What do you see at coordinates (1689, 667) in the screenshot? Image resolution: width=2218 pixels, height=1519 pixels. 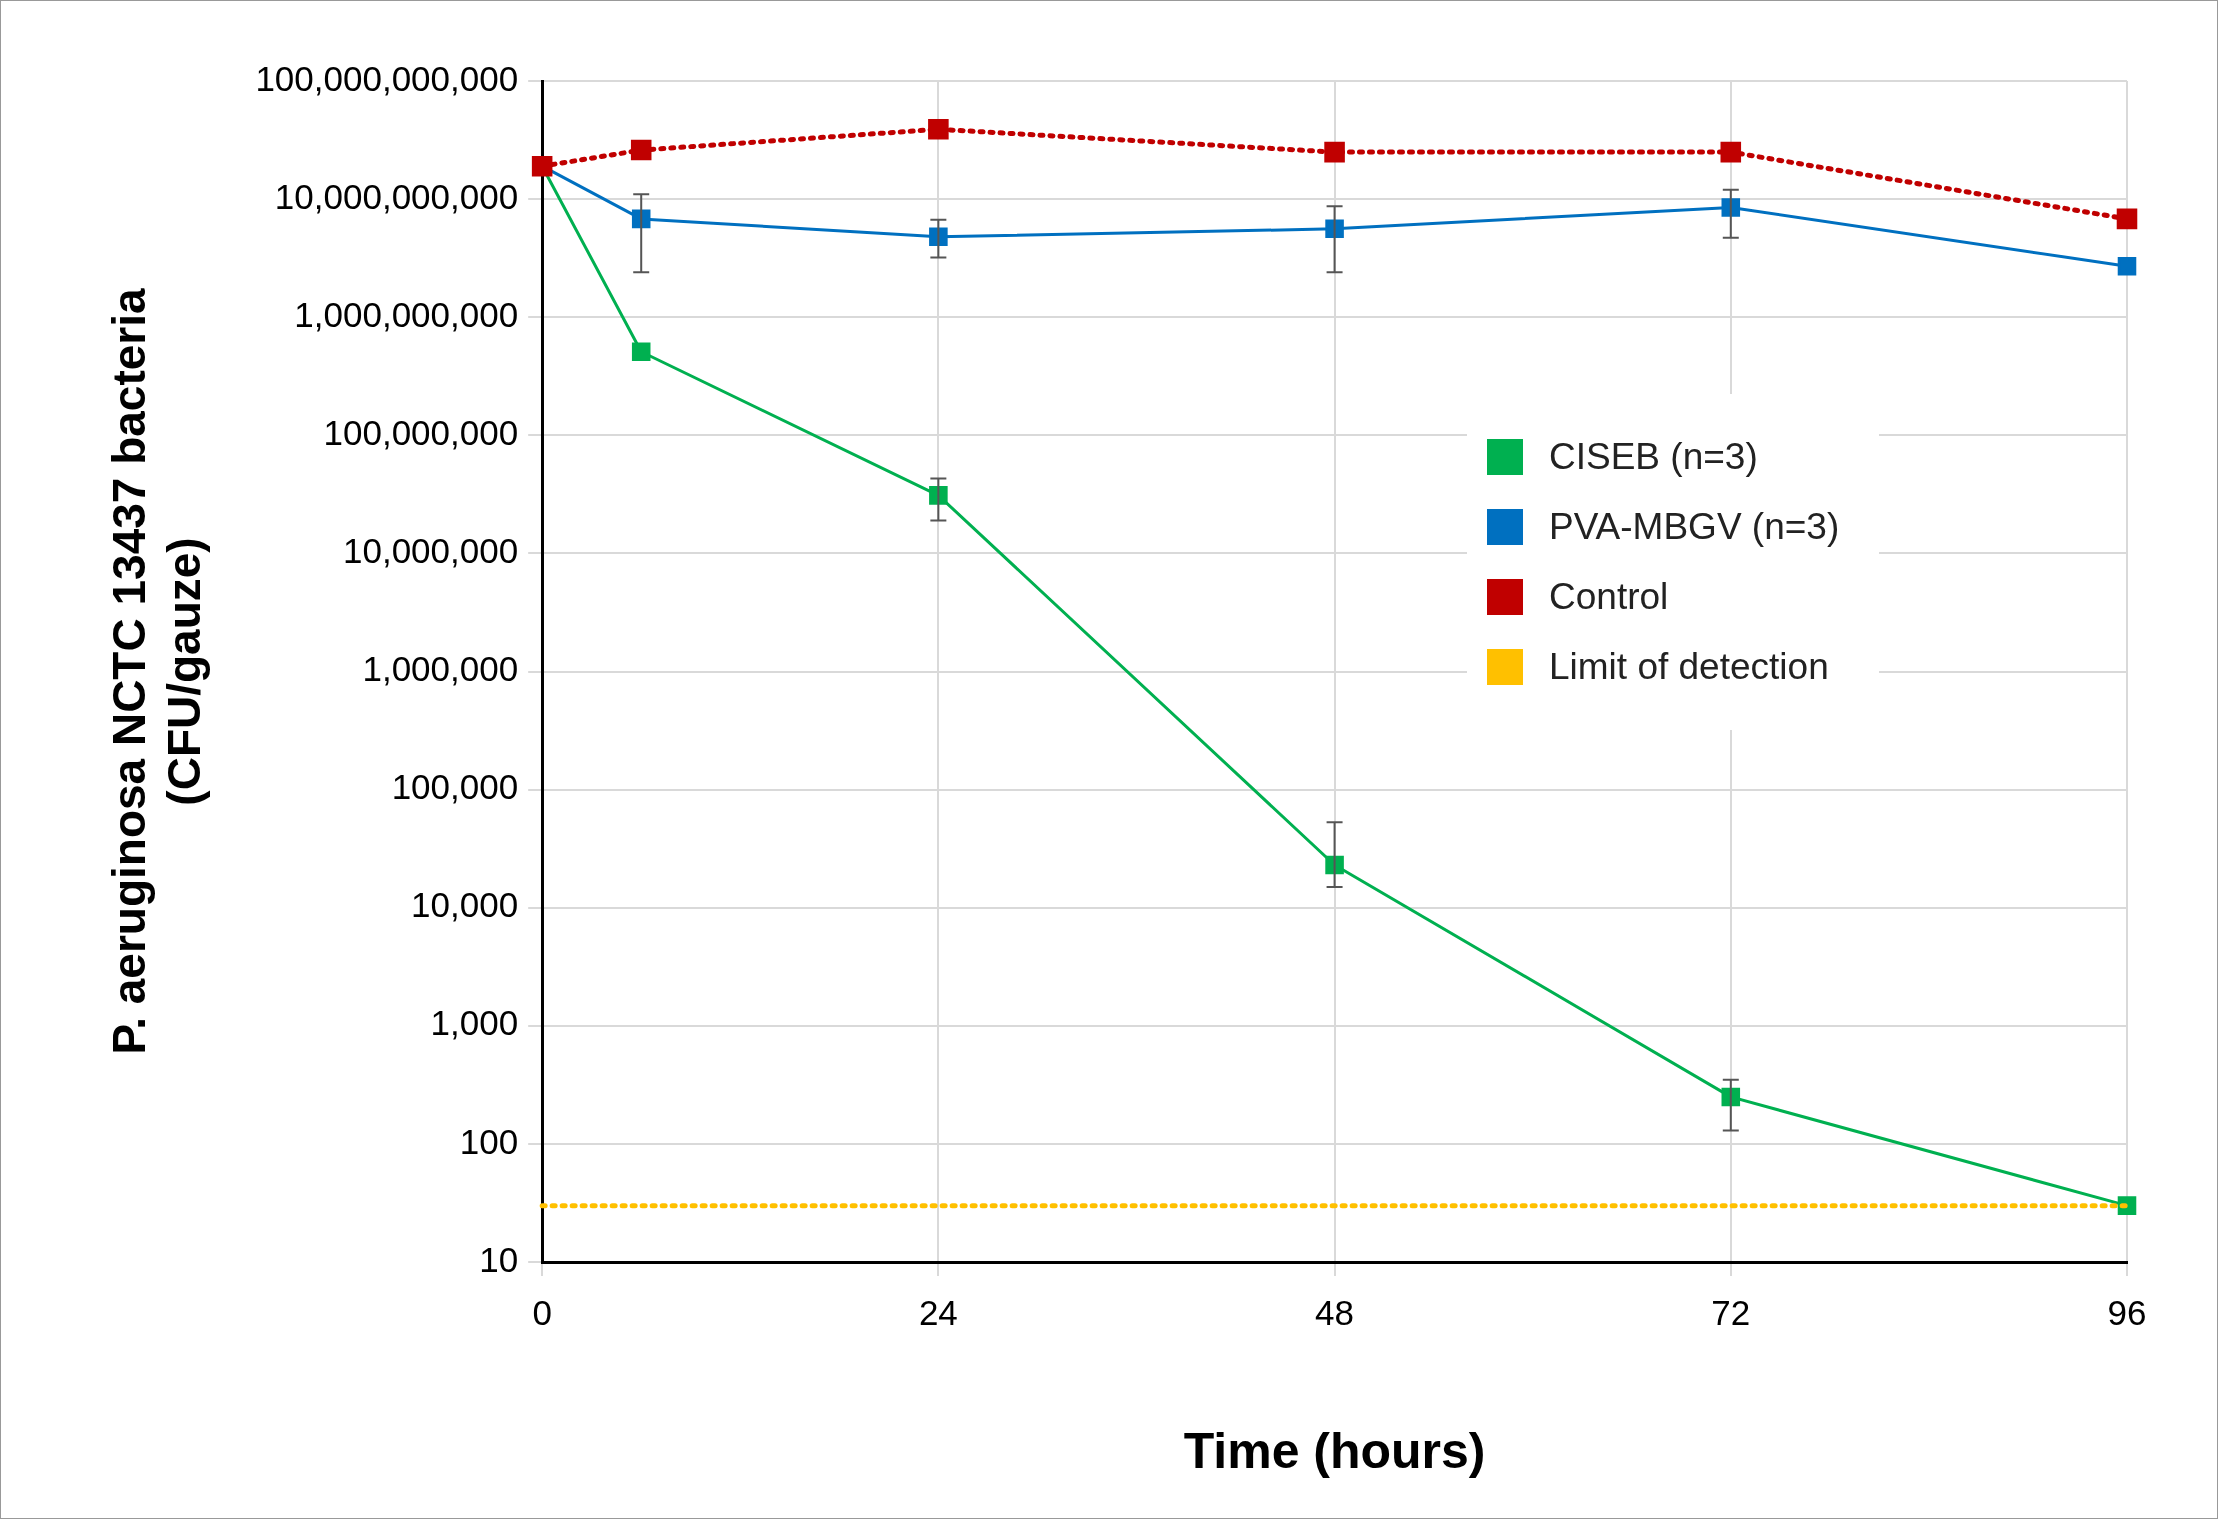 I see `legend-label: Limit of detection` at bounding box center [1689, 667].